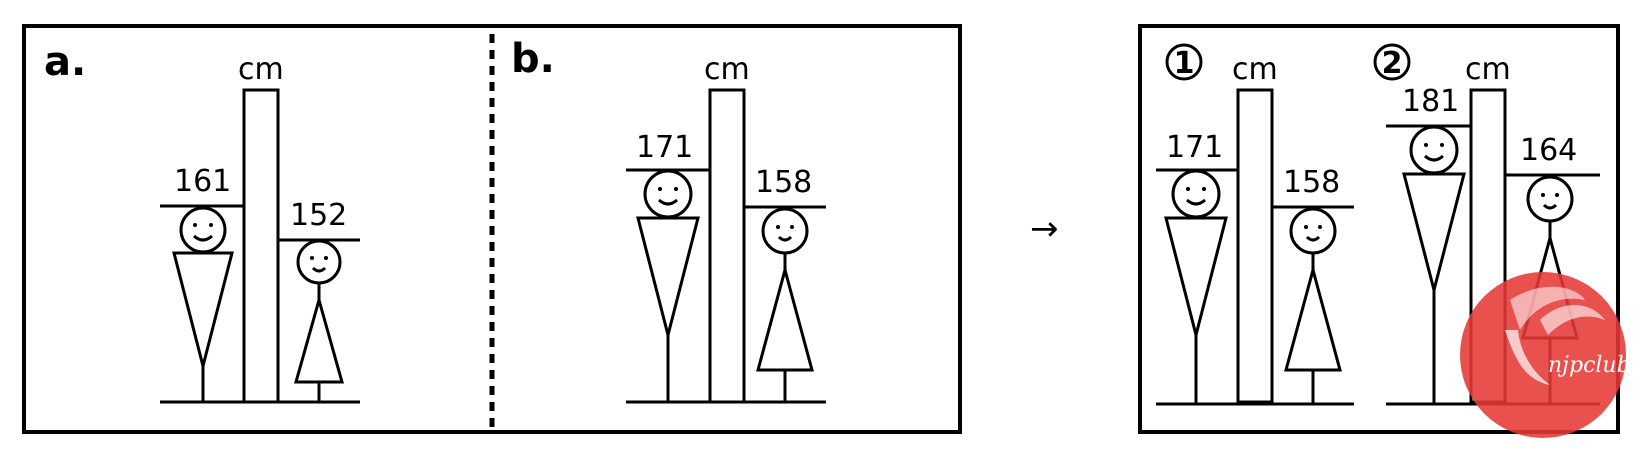 This screenshot has width=1642, height=458. I want to click on man-height-value: 161, so click(202, 181).